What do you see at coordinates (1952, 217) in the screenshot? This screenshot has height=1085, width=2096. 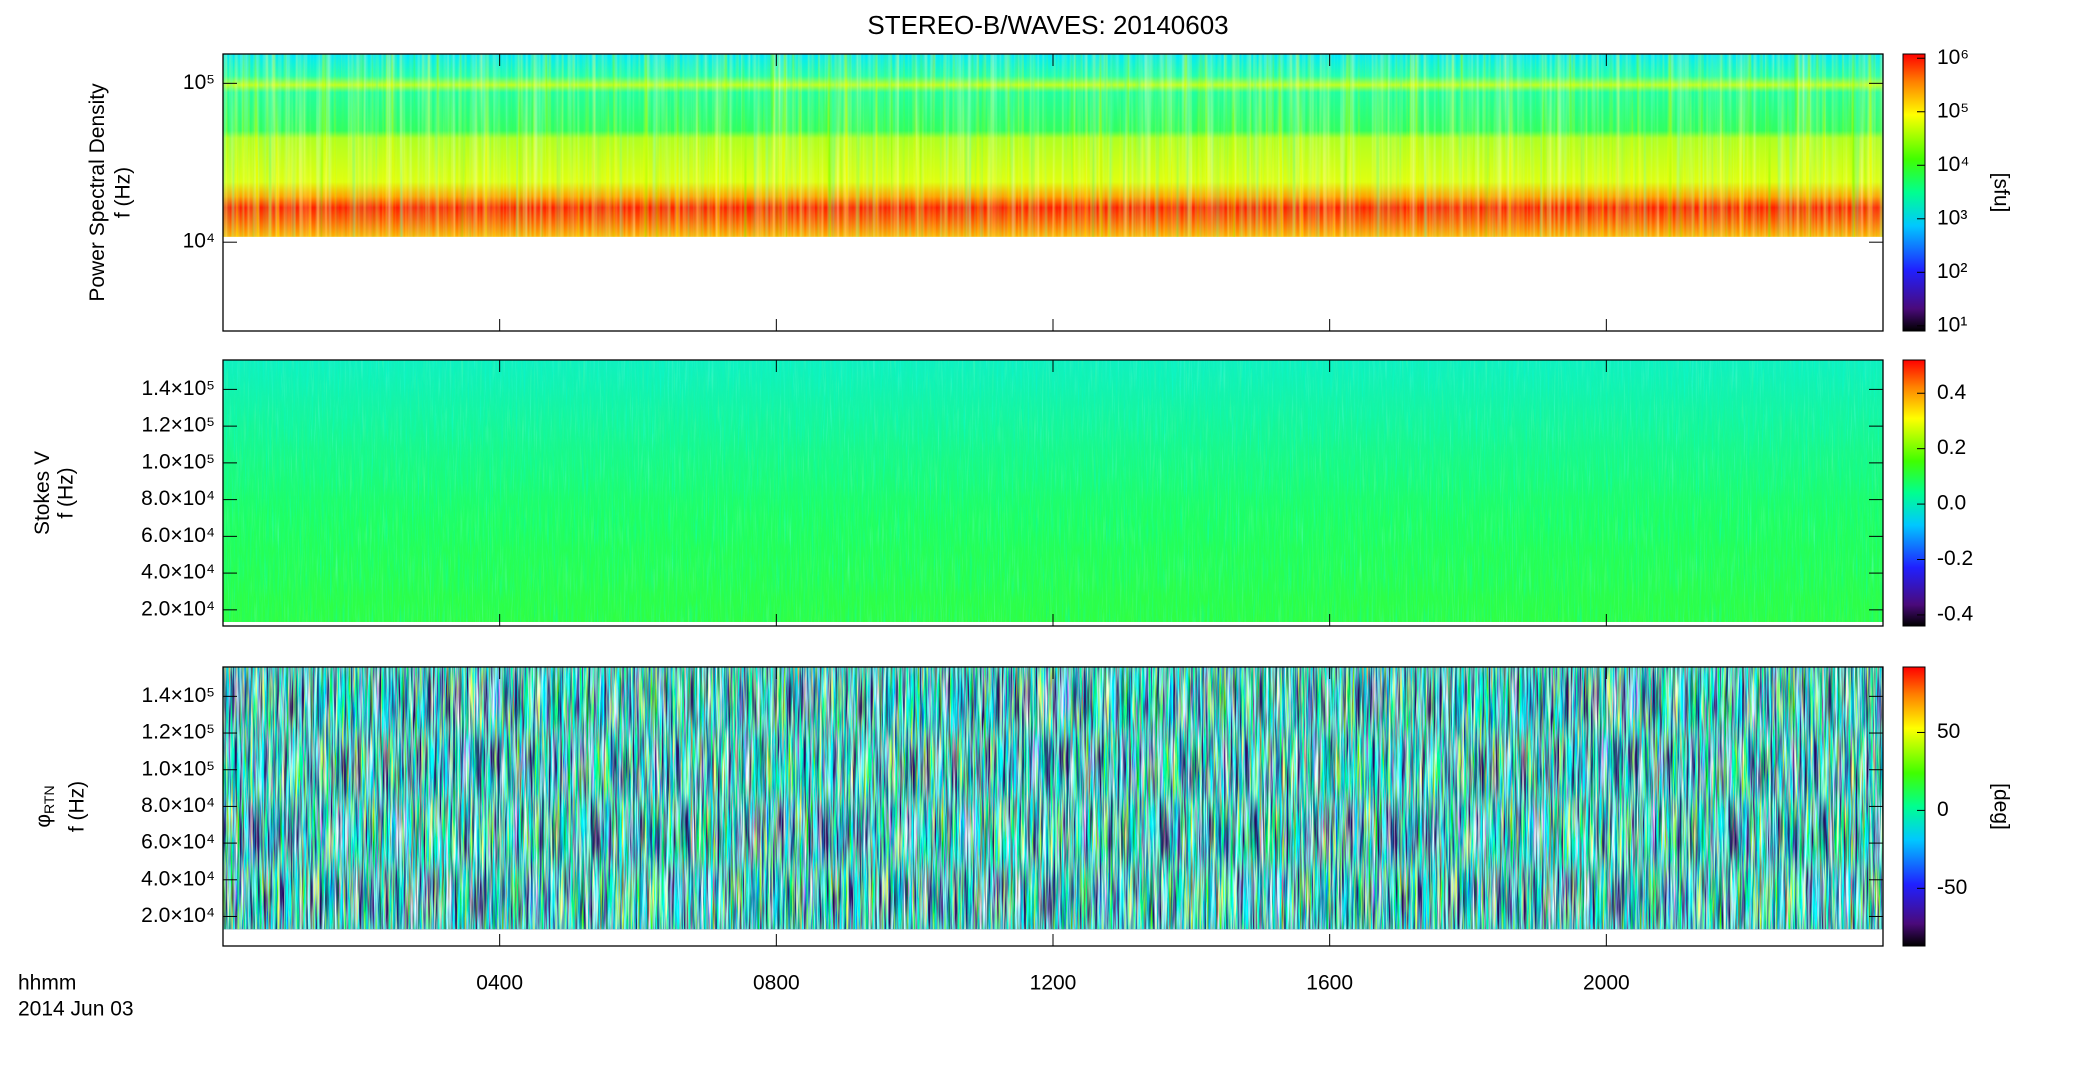 I see `colorbar-tick-label: 10³` at bounding box center [1952, 217].